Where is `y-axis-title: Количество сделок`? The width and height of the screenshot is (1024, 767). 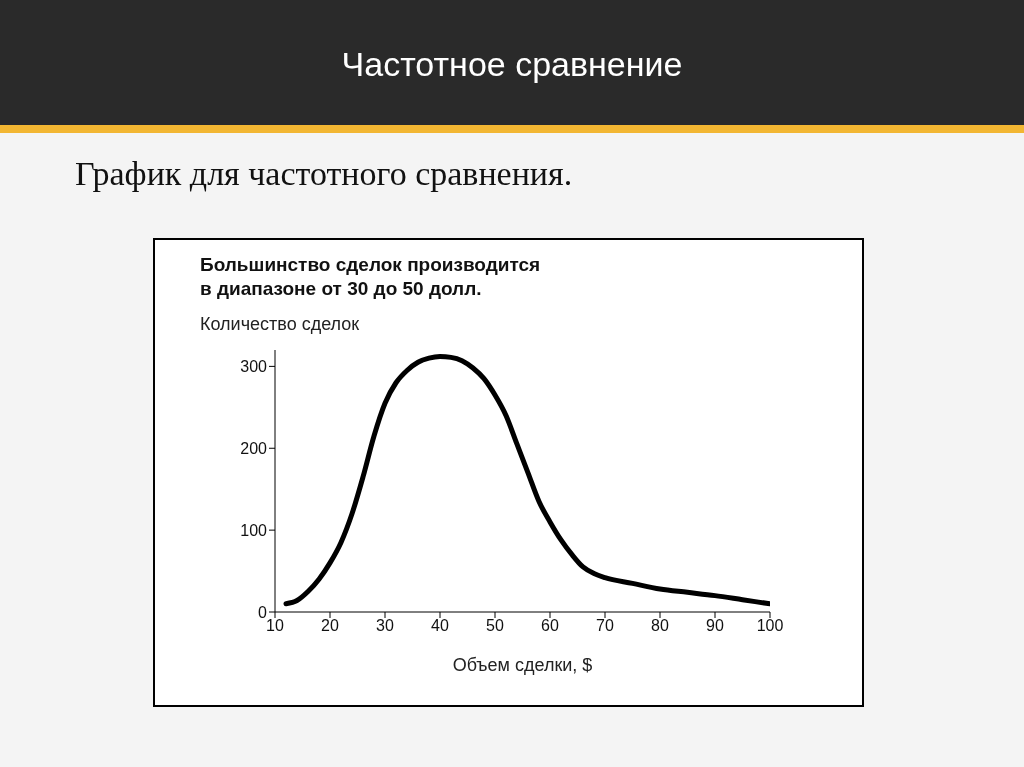 y-axis-title: Количество сделок is located at coordinates (280, 324).